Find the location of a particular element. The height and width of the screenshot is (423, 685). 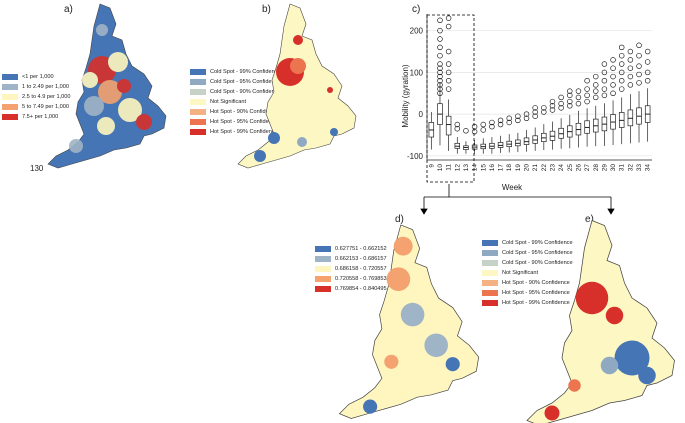

legend-b-item: Cold Spot - 95% Confidence is located at coordinates (235, 82).